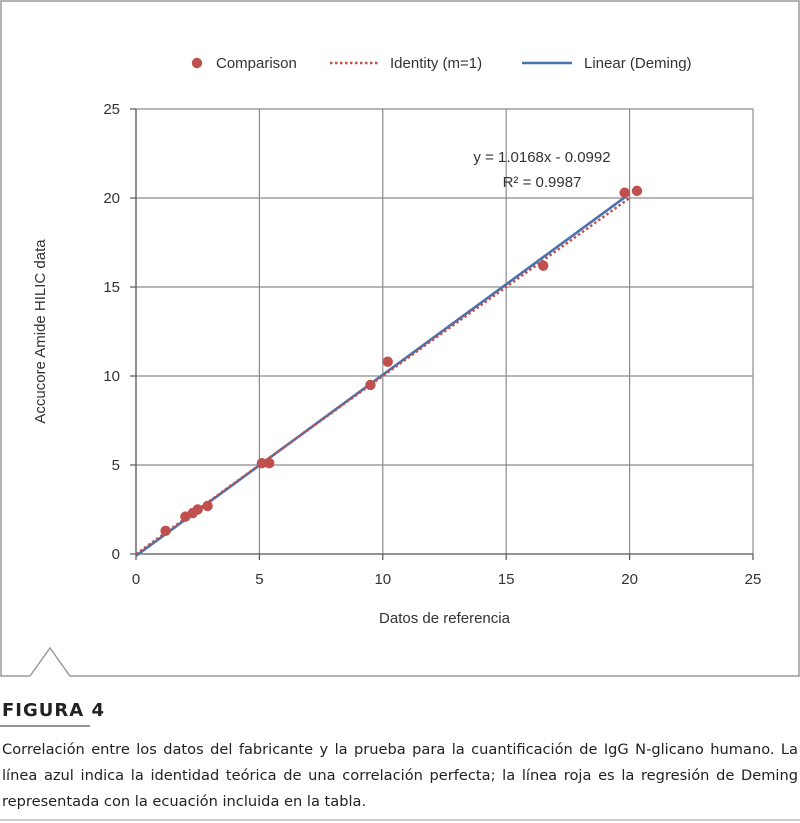  What do you see at coordinates (436, 63) in the screenshot?
I see `legend-identity-label: Identity (m=1)` at bounding box center [436, 63].